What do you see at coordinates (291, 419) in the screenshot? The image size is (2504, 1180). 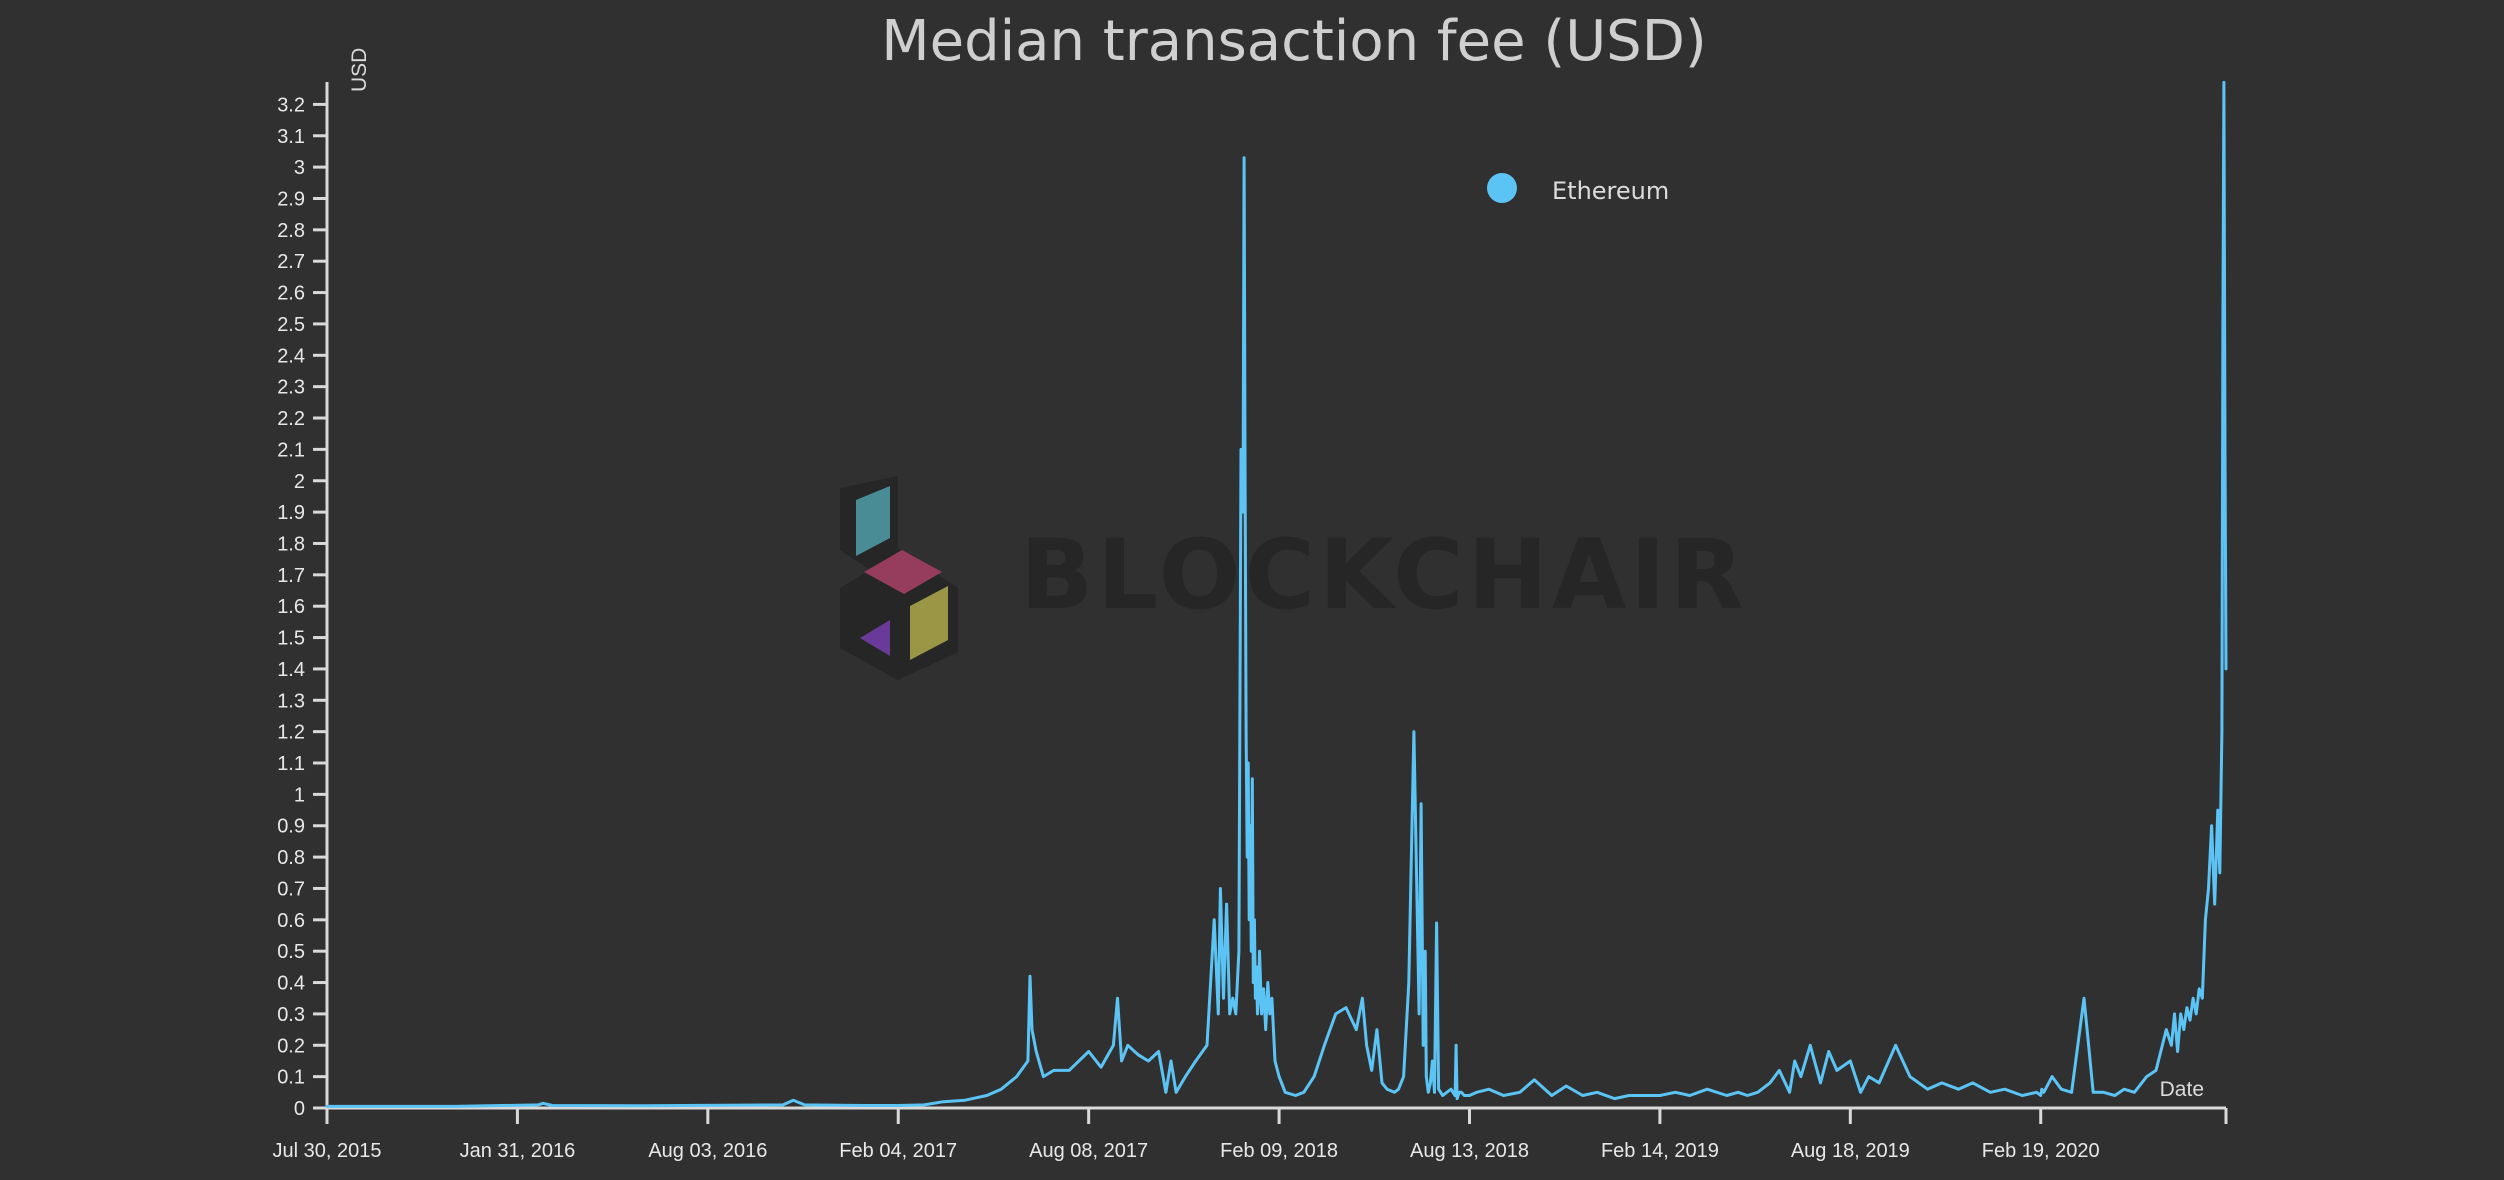 I see `y-tick-label: 2.2` at bounding box center [291, 419].